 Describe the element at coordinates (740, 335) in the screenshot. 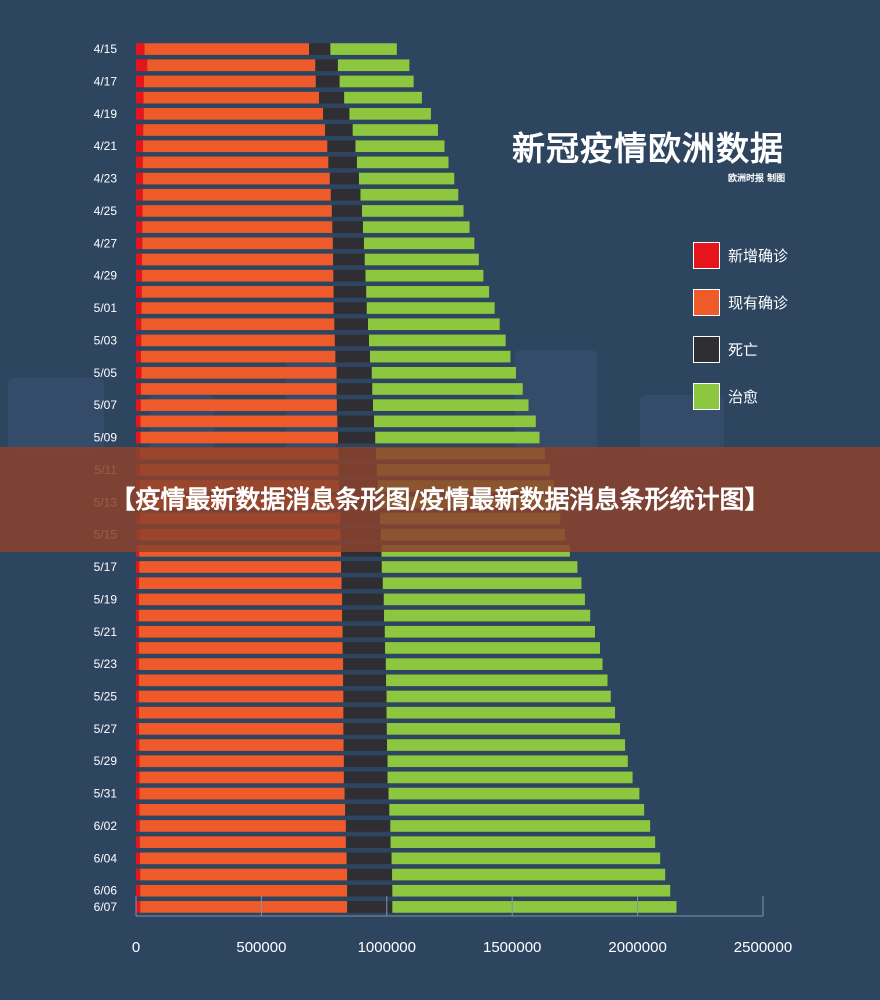

I see `legend: 新增确诊 现有确诊 死亡 治愈` at that location.